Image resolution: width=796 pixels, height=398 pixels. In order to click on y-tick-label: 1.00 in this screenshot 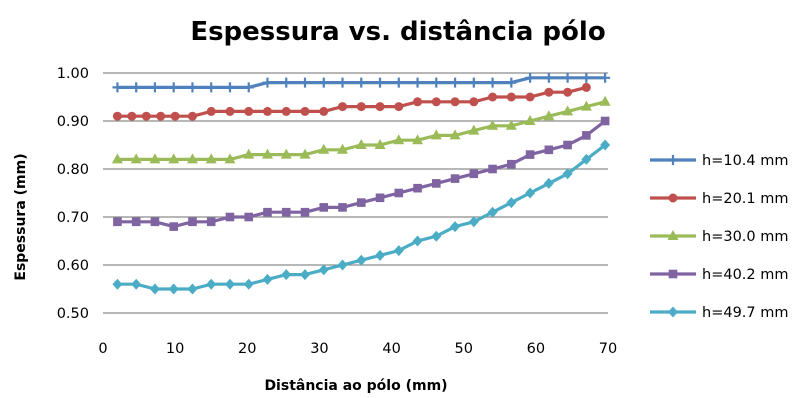, I will do `click(73, 74)`.